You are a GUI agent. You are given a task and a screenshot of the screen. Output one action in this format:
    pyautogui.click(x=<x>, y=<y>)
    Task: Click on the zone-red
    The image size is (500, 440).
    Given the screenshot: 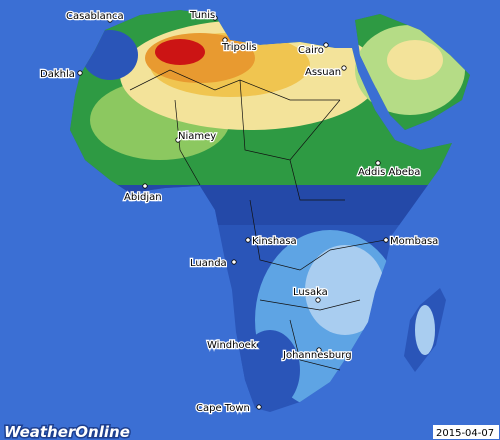 What is the action you would take?
    pyautogui.click(x=180, y=52)
    